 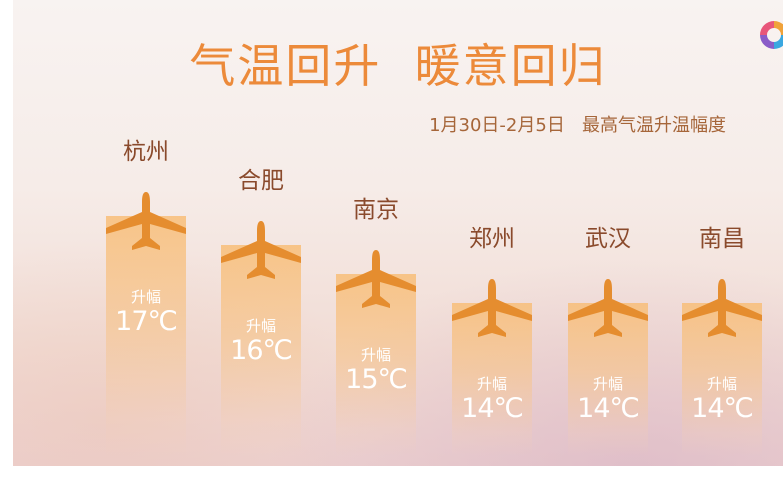 I want to click on category-label: 南京, so click(x=376, y=210).